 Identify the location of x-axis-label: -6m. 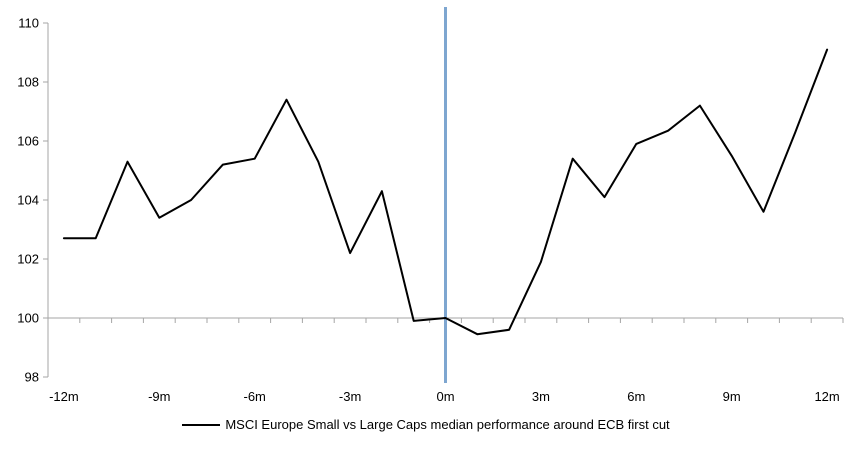
(255, 396).